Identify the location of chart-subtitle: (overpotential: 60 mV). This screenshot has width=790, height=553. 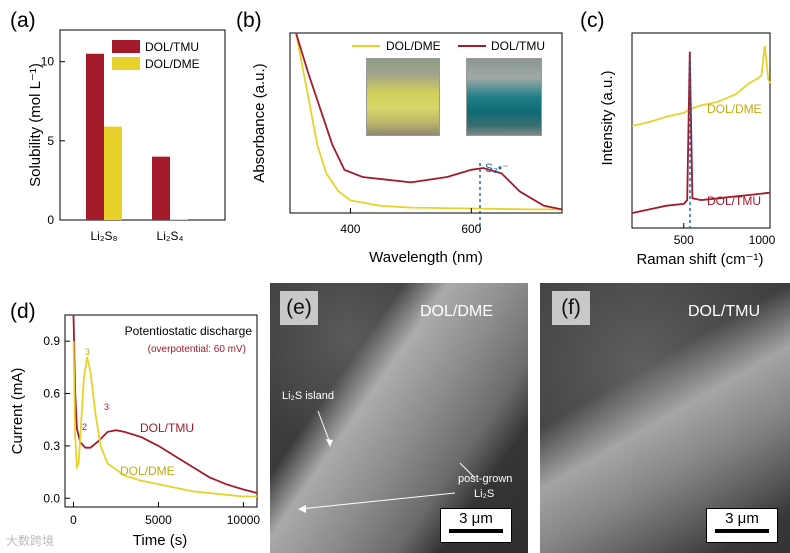
(197, 349).